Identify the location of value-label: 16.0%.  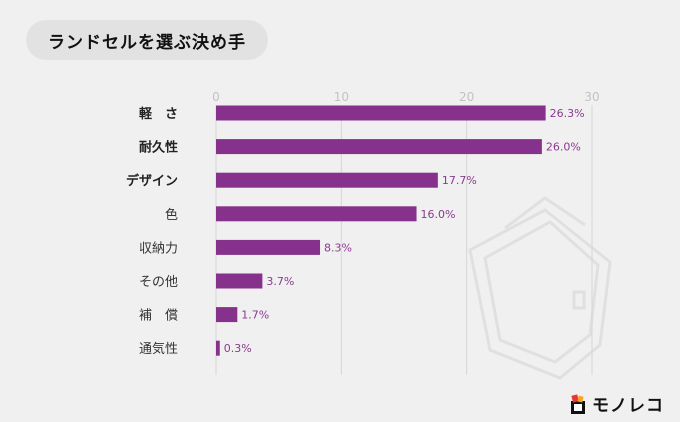
(438, 214).